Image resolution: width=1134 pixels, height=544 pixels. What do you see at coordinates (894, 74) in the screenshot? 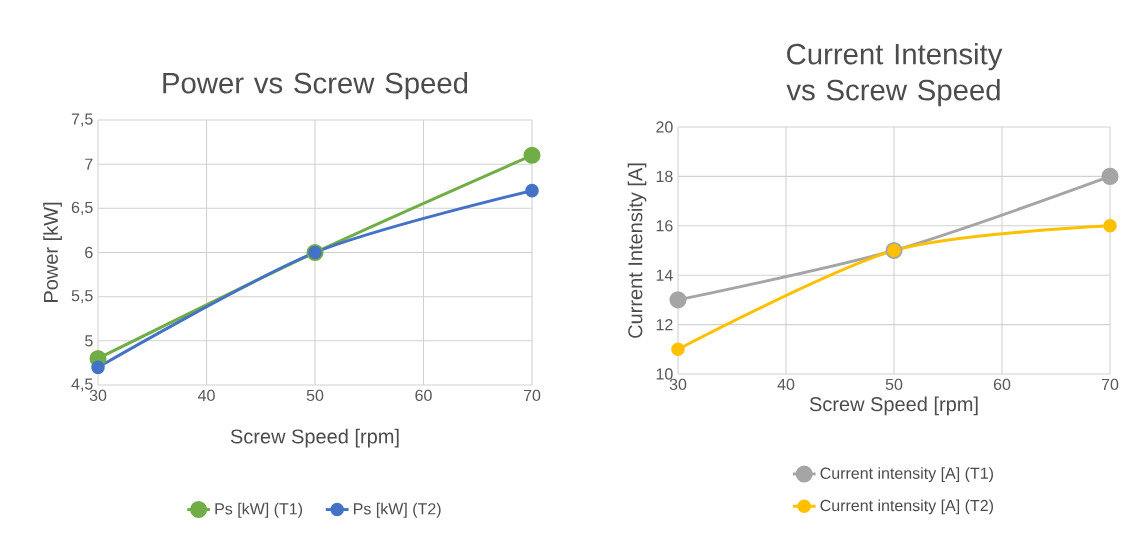
I see `chart-title: Current Intensity vs Screw Speed` at bounding box center [894, 74].